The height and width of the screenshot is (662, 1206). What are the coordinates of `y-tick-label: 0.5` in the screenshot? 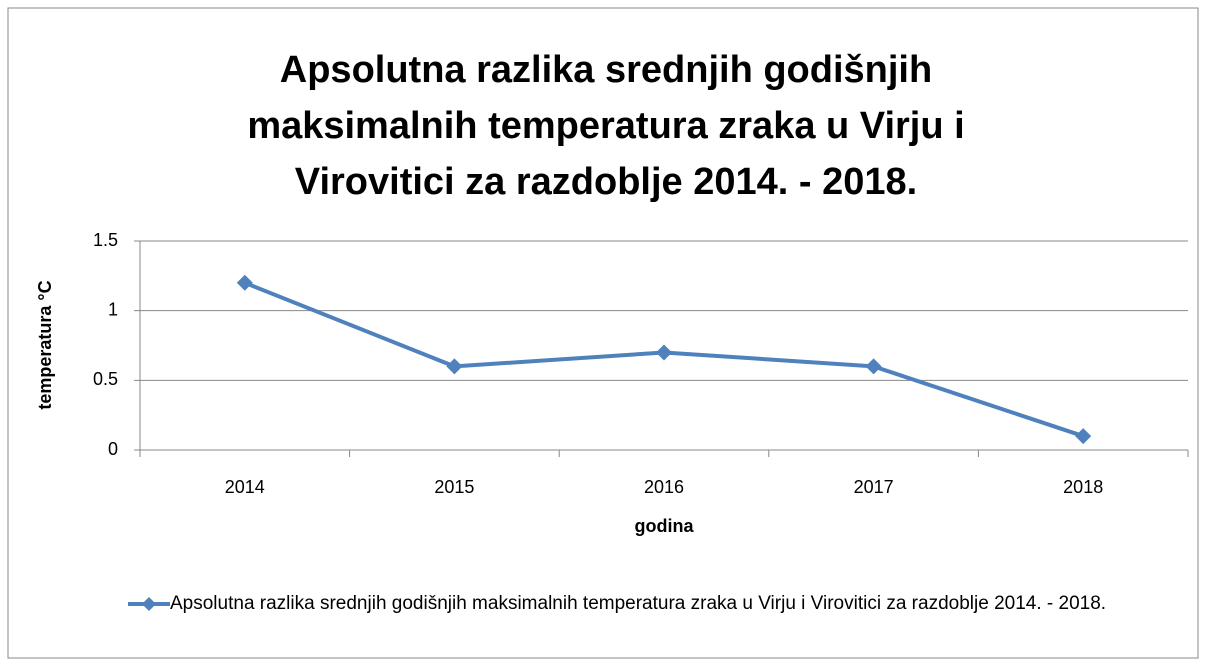 It's located at (105, 379).